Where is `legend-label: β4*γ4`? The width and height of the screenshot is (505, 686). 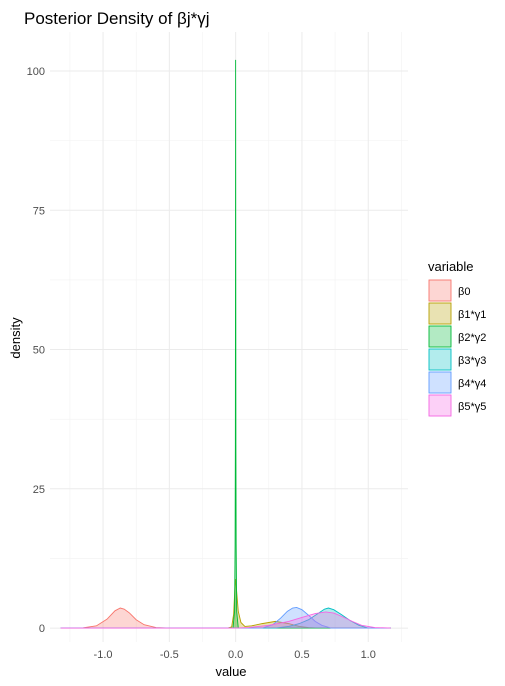
legend-label: β4*γ4 is located at coordinates (472, 384).